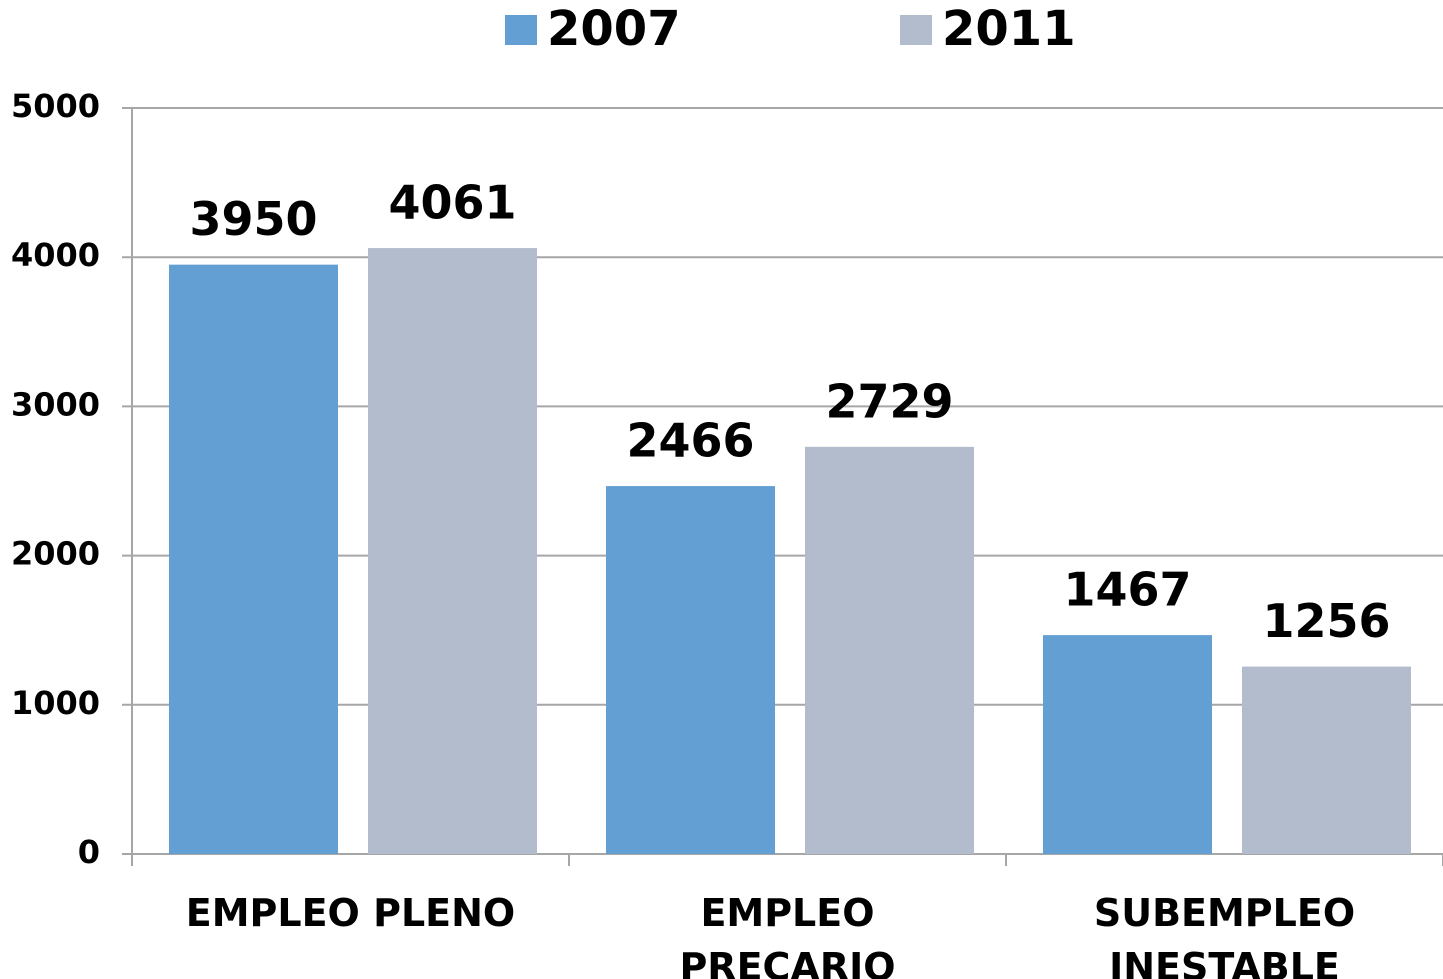  Describe the element at coordinates (350, 913) in the screenshot. I see `x-tick-label: EMPLEO PLENO` at that location.